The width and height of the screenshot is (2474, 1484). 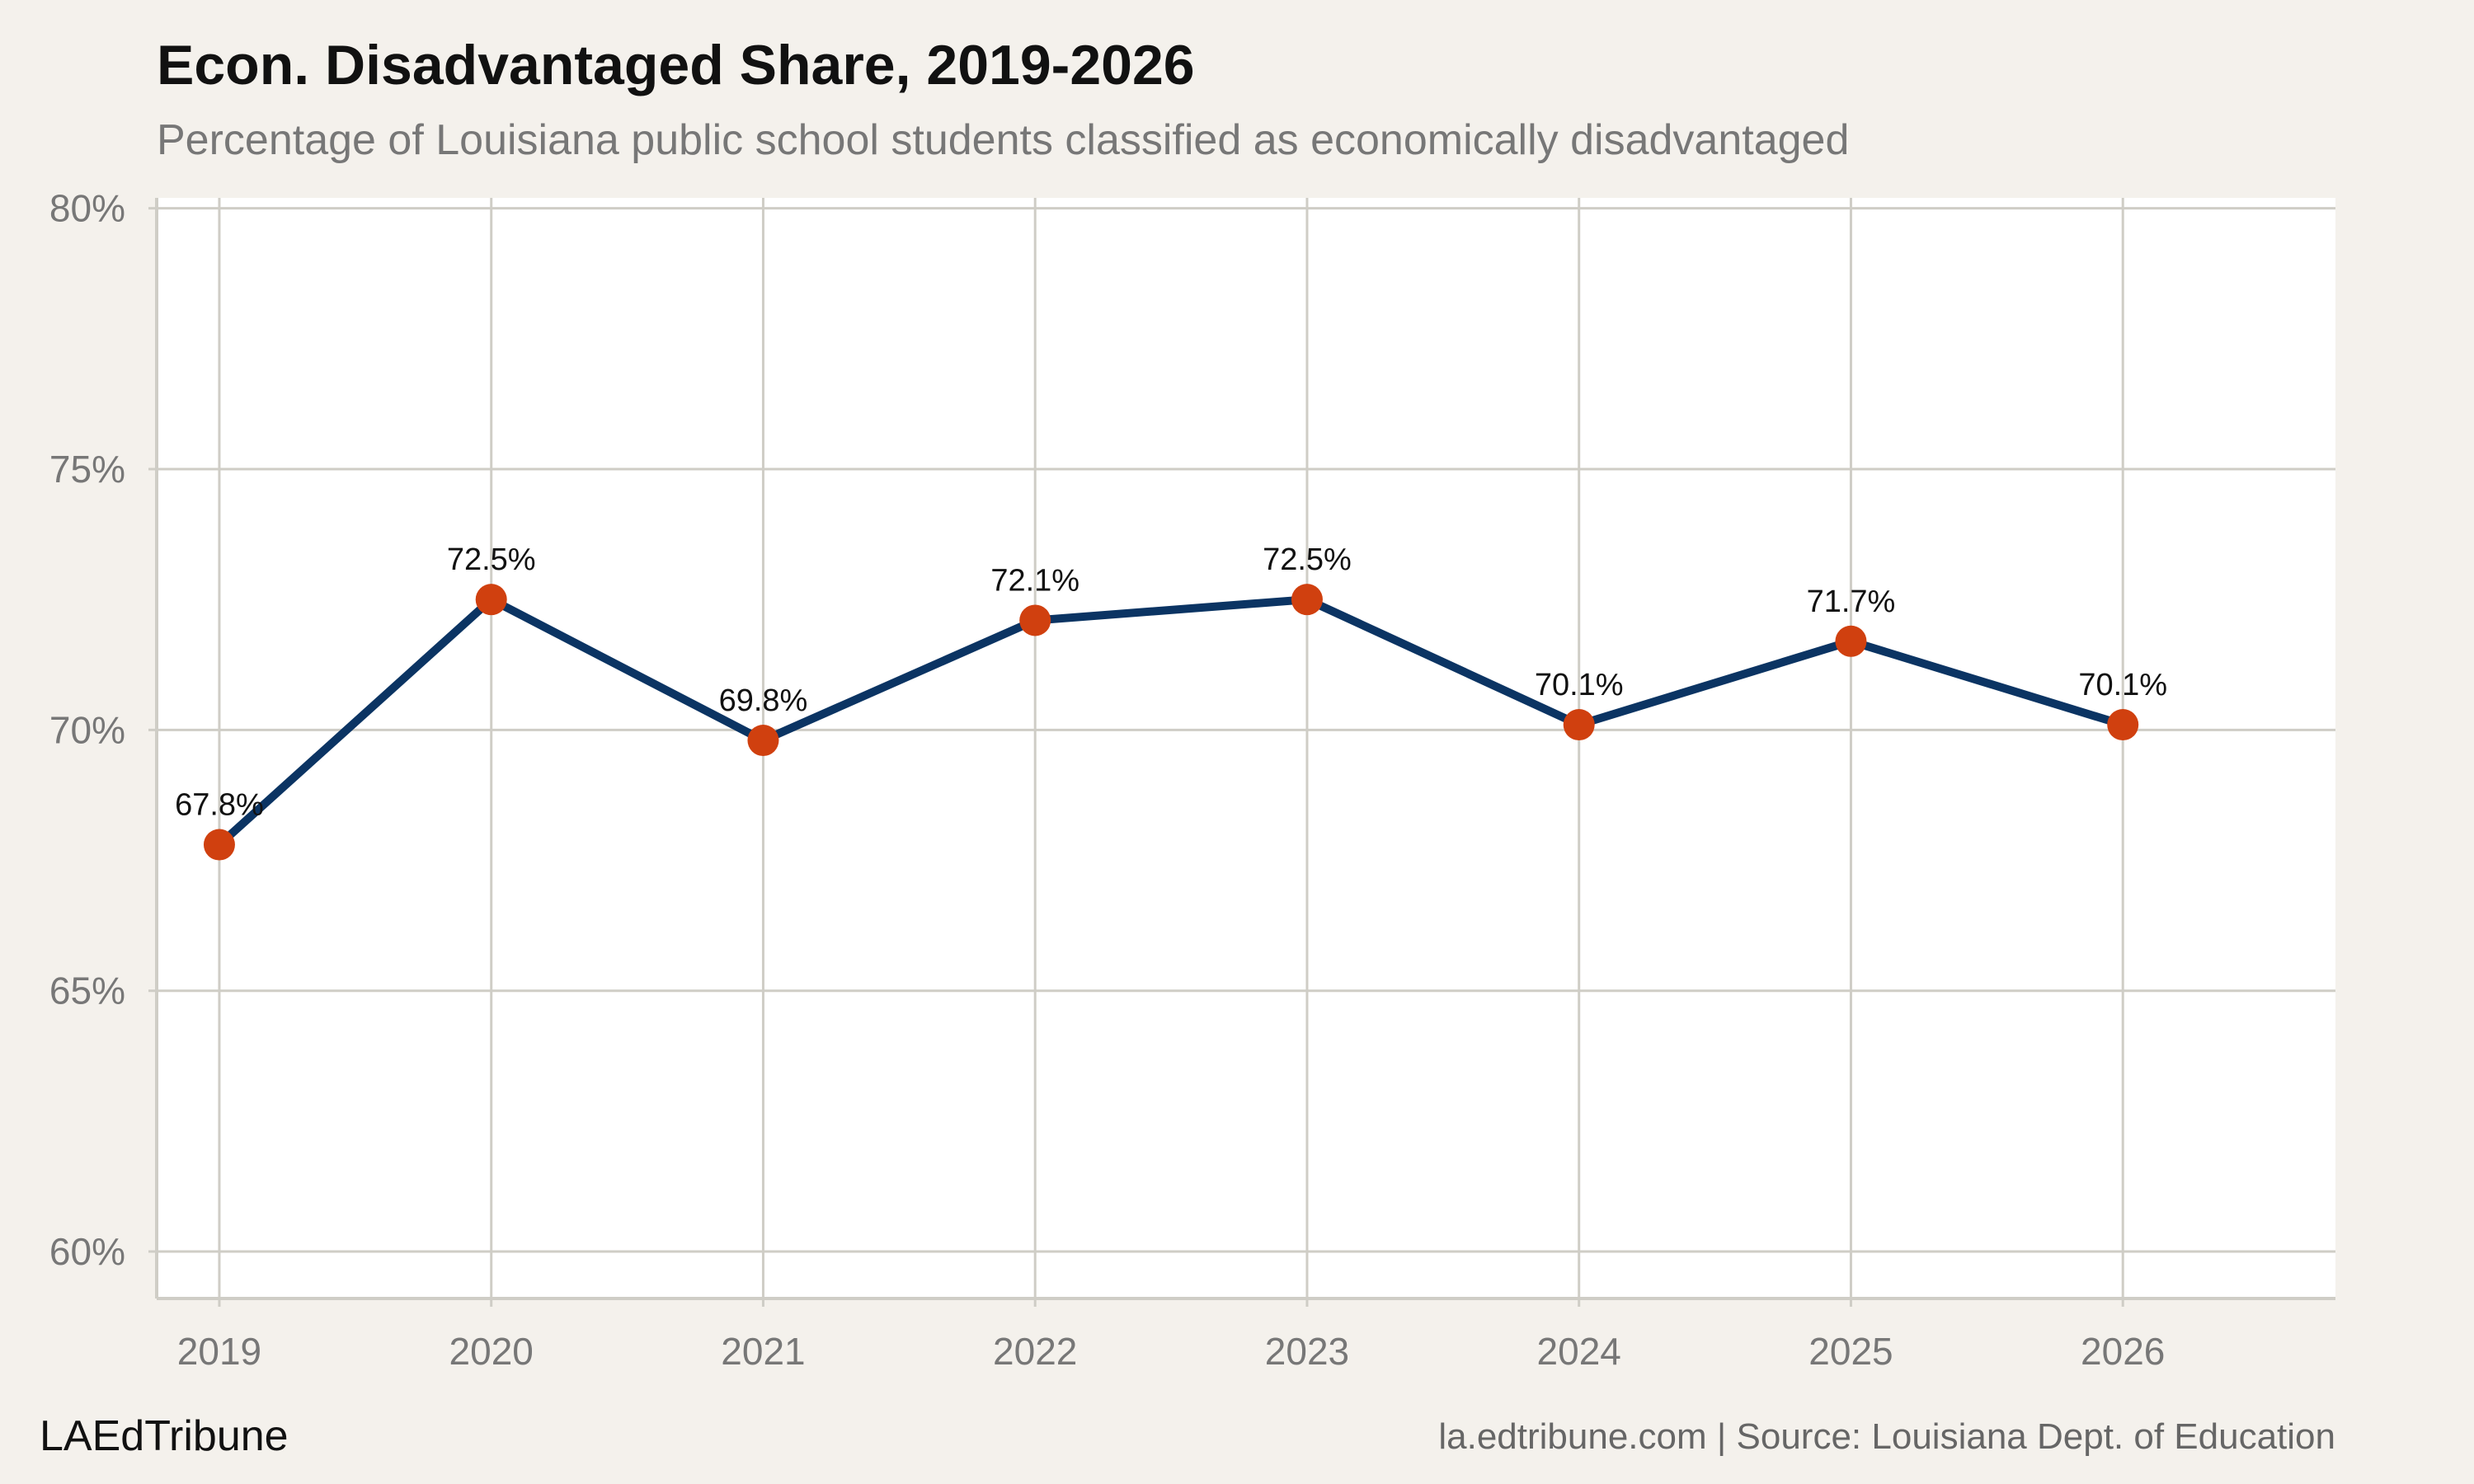 I want to click on x-tick-label: 2022, so click(x=1035, y=1351).